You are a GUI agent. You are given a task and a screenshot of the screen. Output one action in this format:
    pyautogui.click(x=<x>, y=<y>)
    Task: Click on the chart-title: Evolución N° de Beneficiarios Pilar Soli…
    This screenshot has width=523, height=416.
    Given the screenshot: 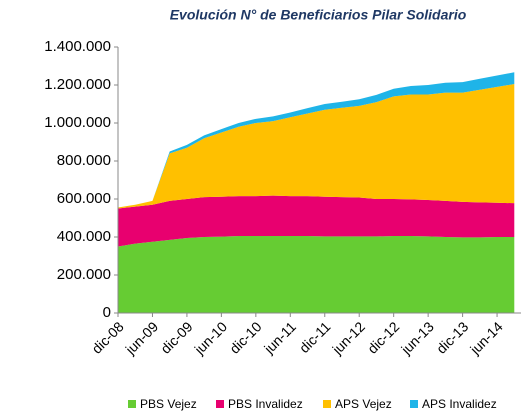 What is the action you would take?
    pyautogui.click(x=318, y=15)
    